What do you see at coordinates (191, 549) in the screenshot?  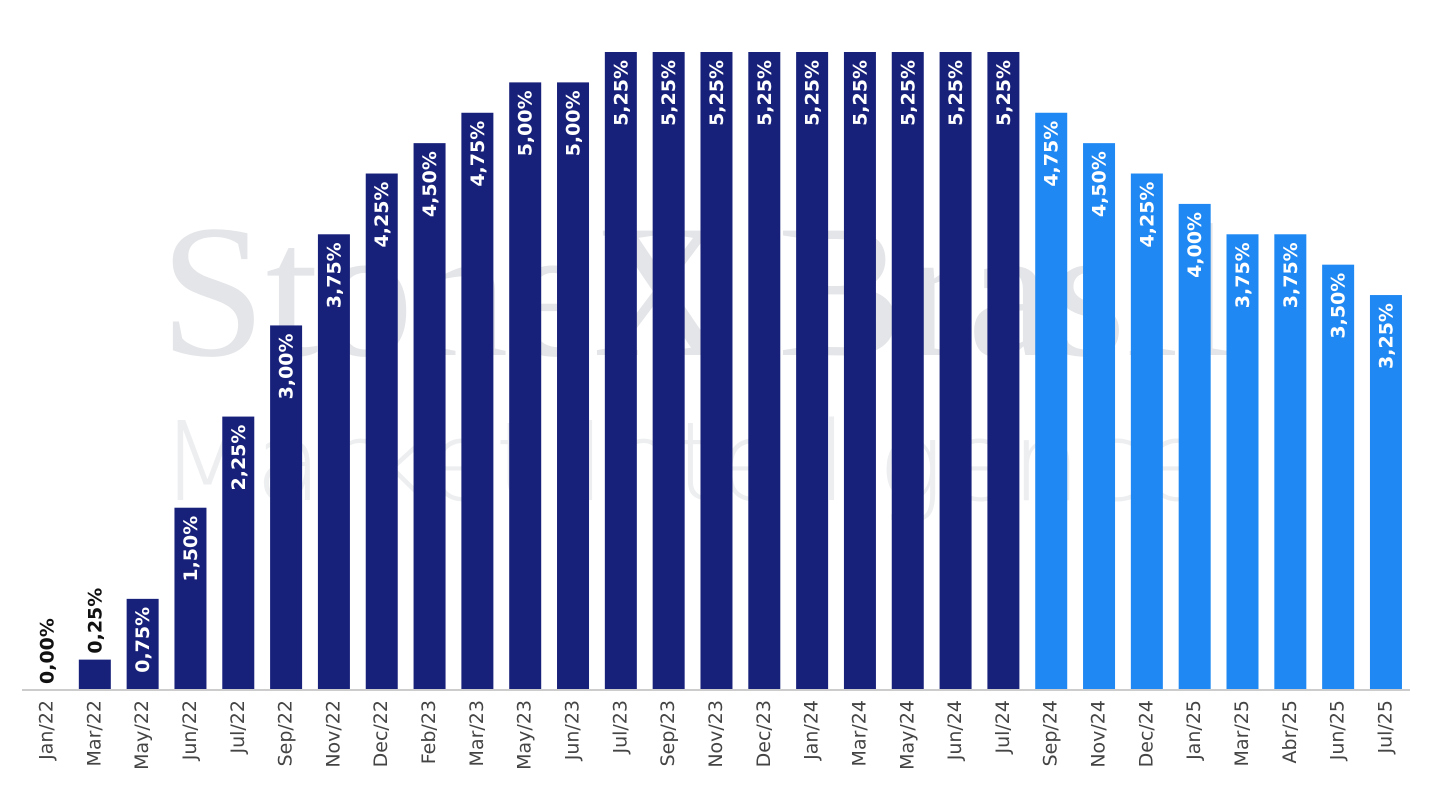 I see `value-label: 1,50%` at bounding box center [191, 549].